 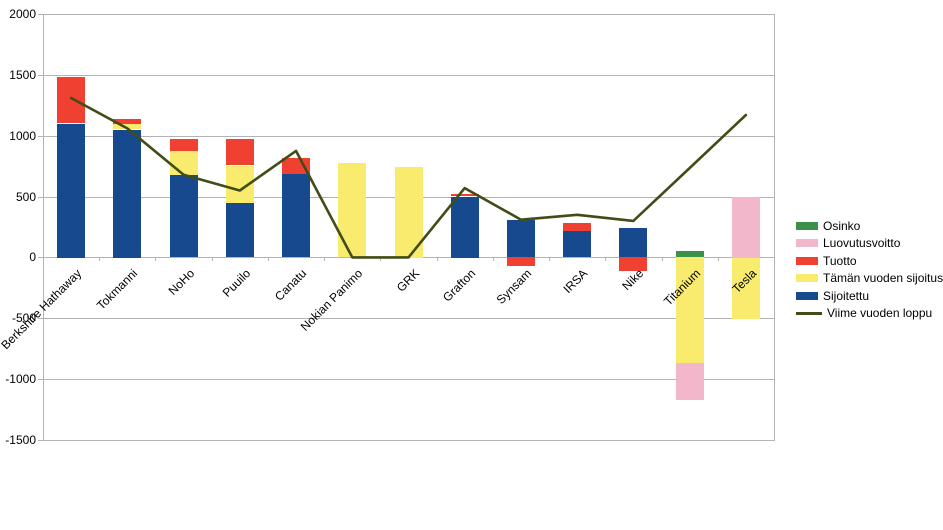 What do you see at coordinates (880, 313) in the screenshot?
I see `legend-item-label: Viime vuoden loppu` at bounding box center [880, 313].